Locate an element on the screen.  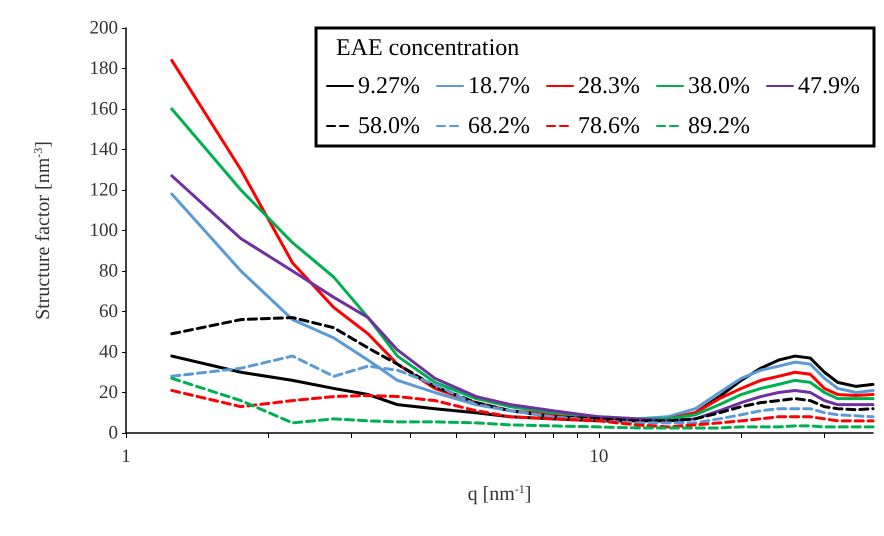
y-tick-label: 80 is located at coordinates (108, 271).